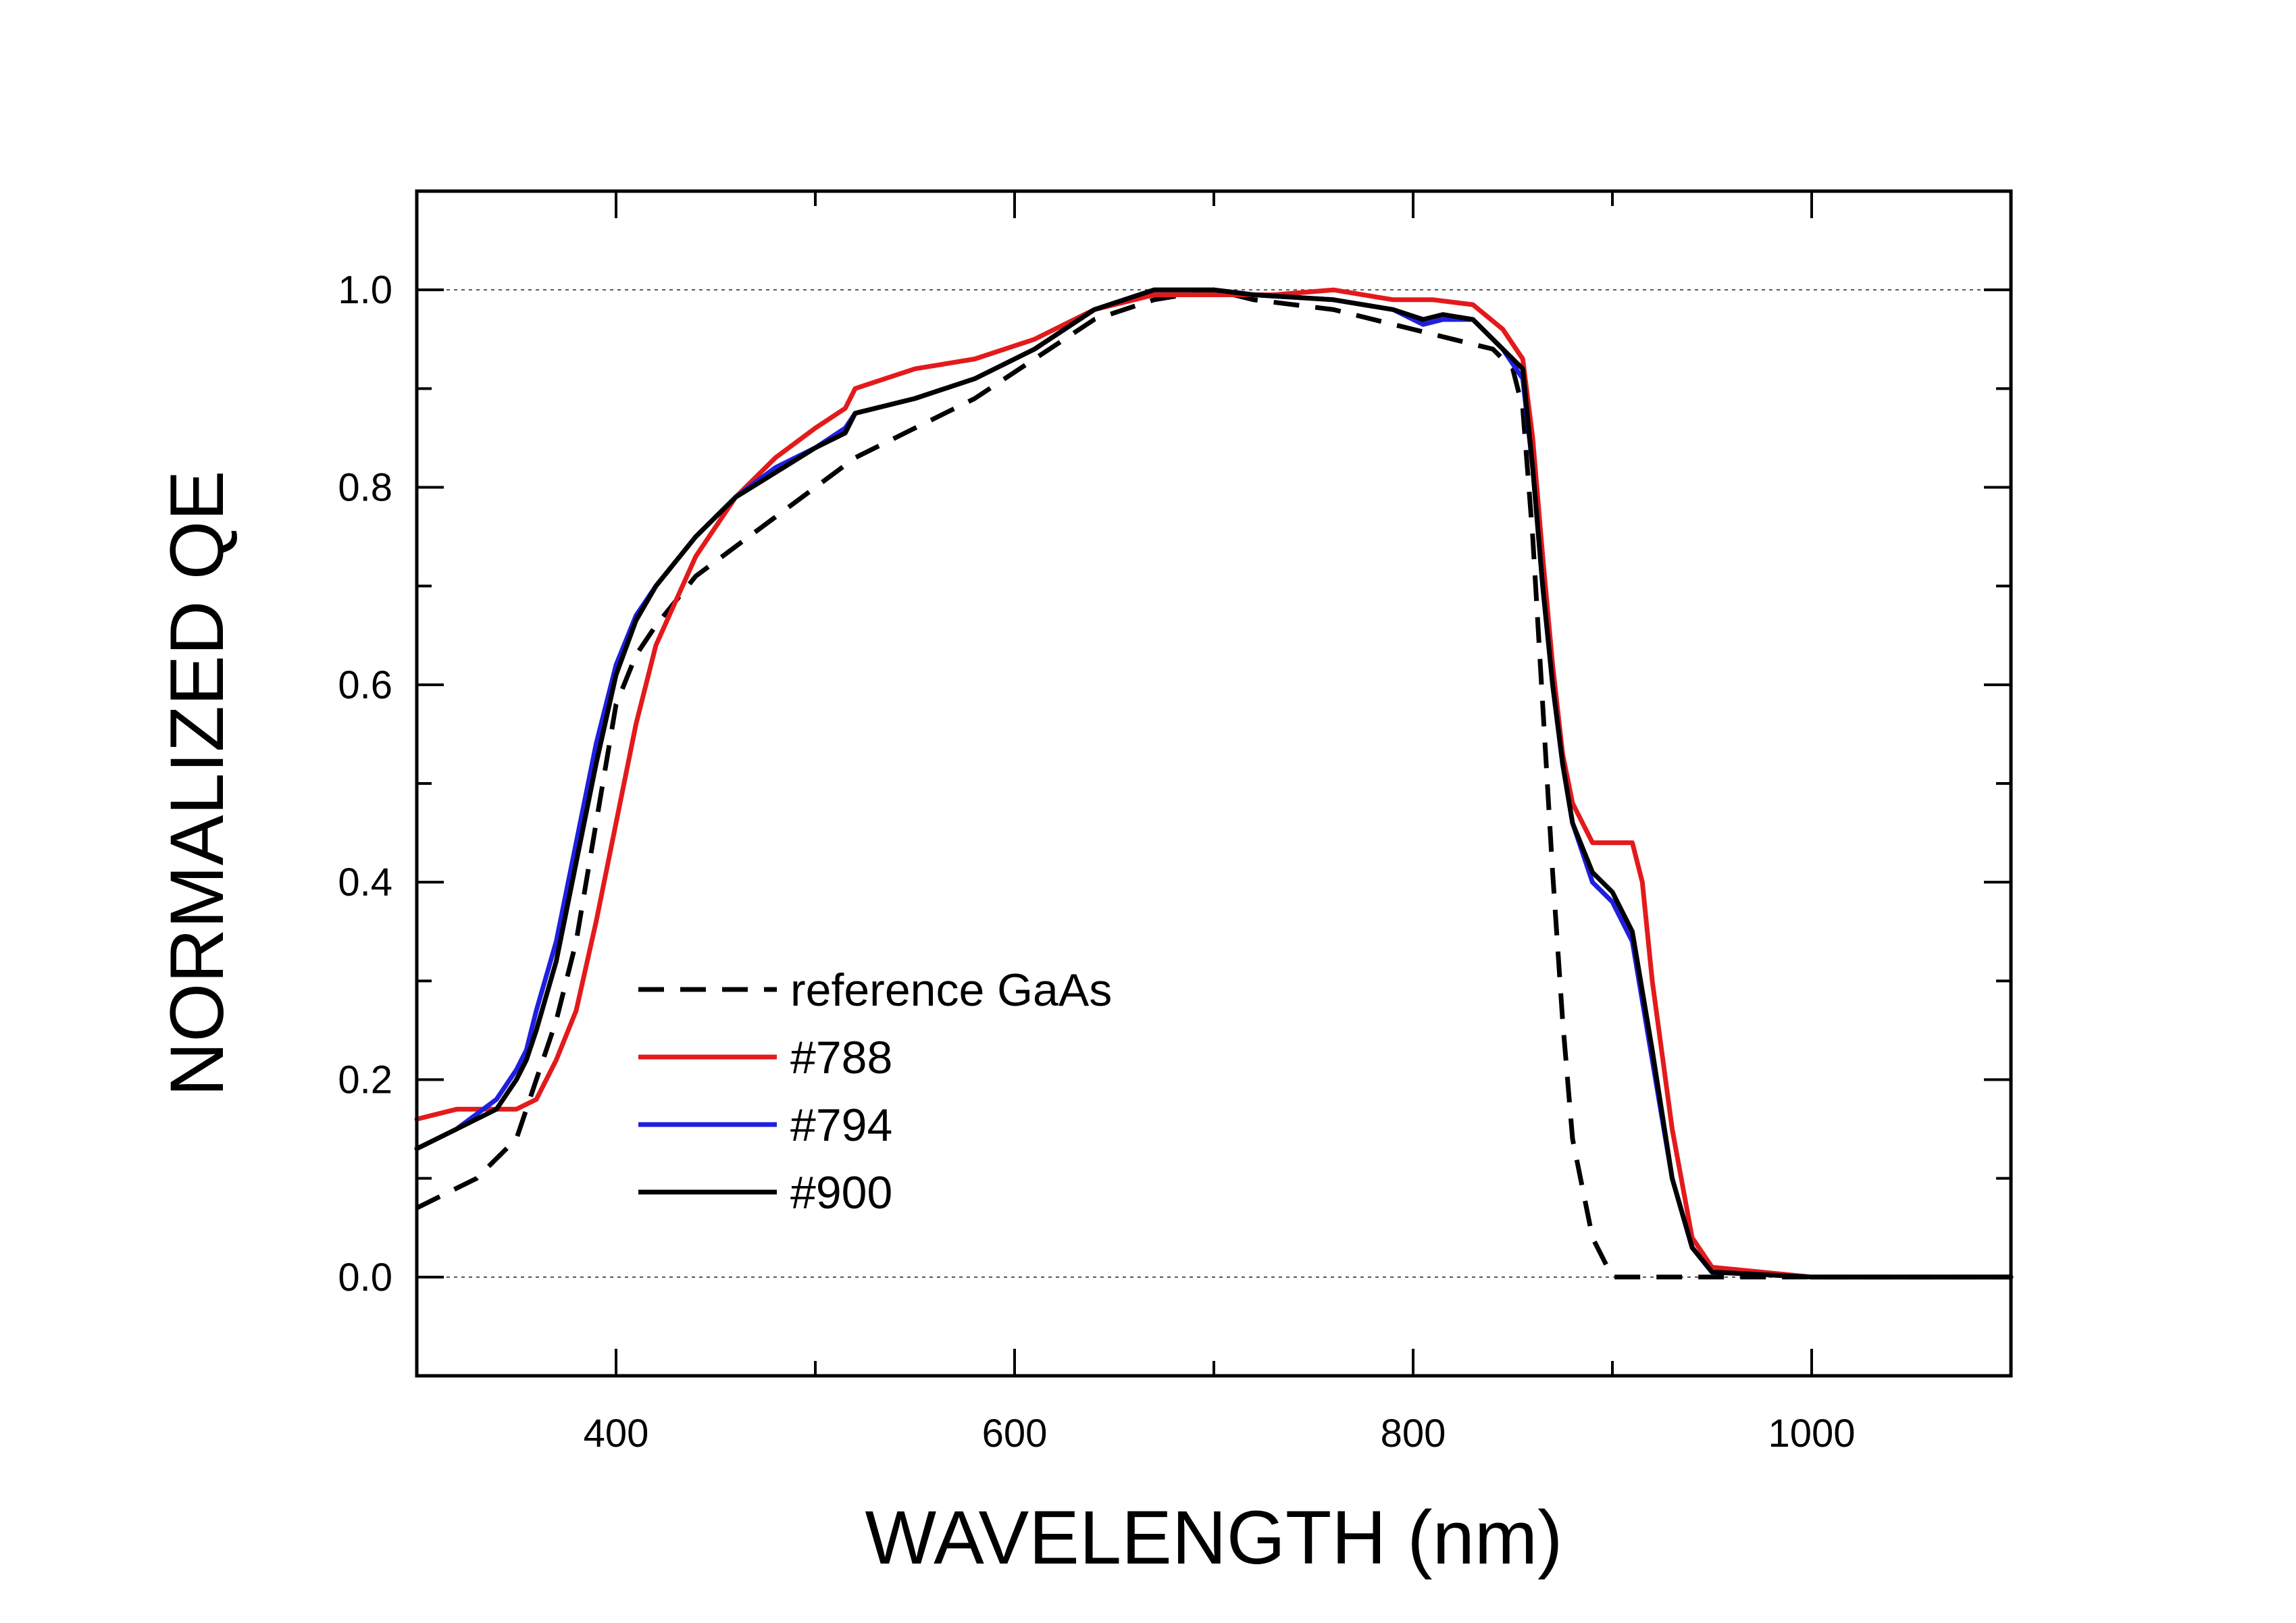 This screenshot has height=1623, width=2296. I want to click on legend-label-2: #794, so click(841, 1125).